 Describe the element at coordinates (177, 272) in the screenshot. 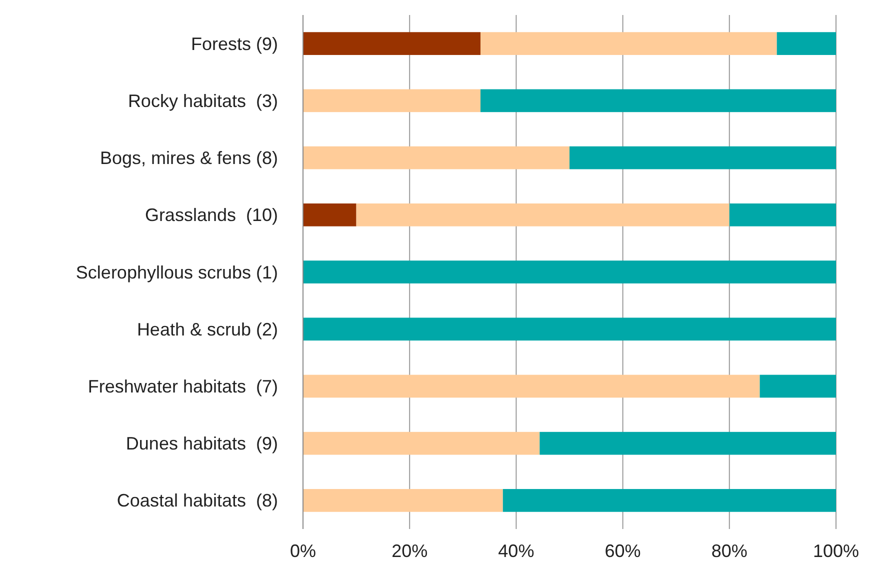

I see `y-tick-label: Sclerophyllous scrubs (1)` at that location.